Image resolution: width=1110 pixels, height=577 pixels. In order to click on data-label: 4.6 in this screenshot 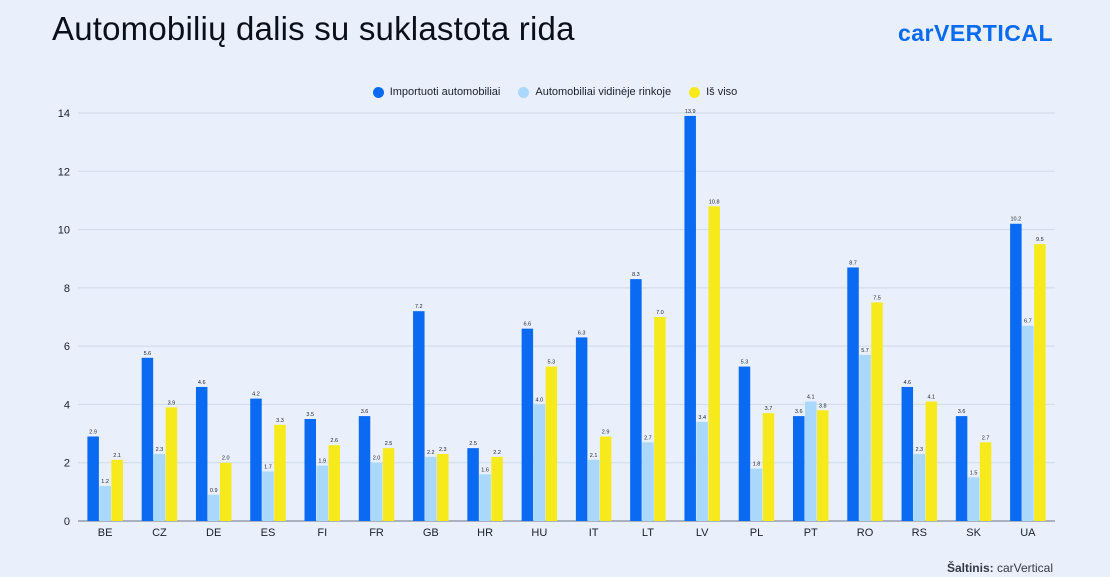, I will do `click(907, 383)`.